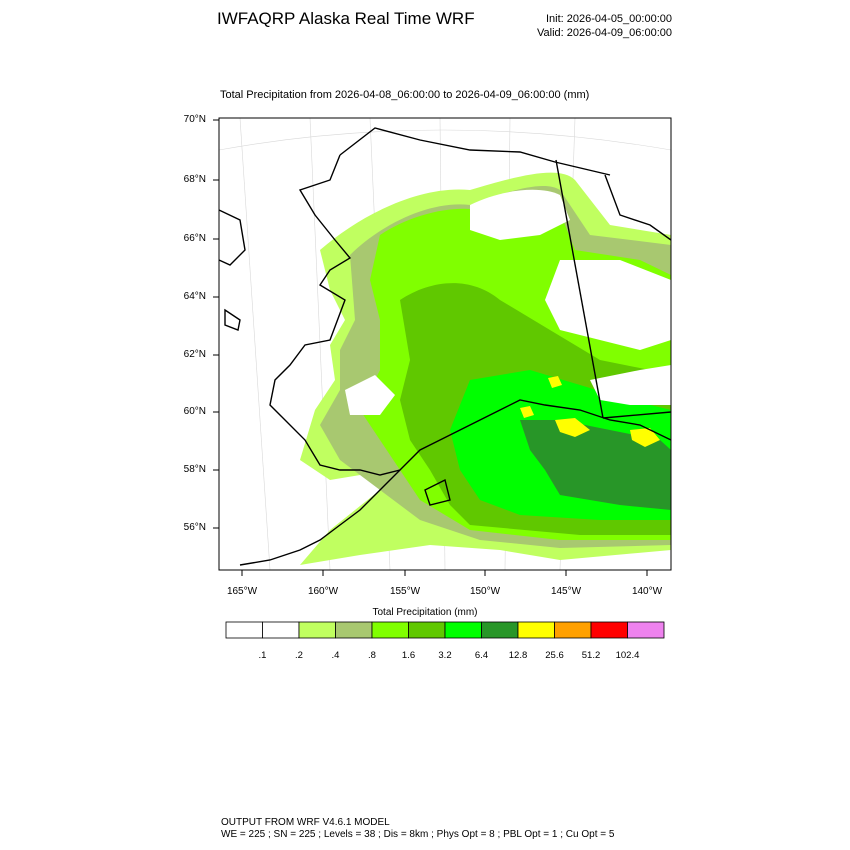  Describe the element at coordinates (194, 354) in the screenshot. I see `lat-label: 62°N` at that location.